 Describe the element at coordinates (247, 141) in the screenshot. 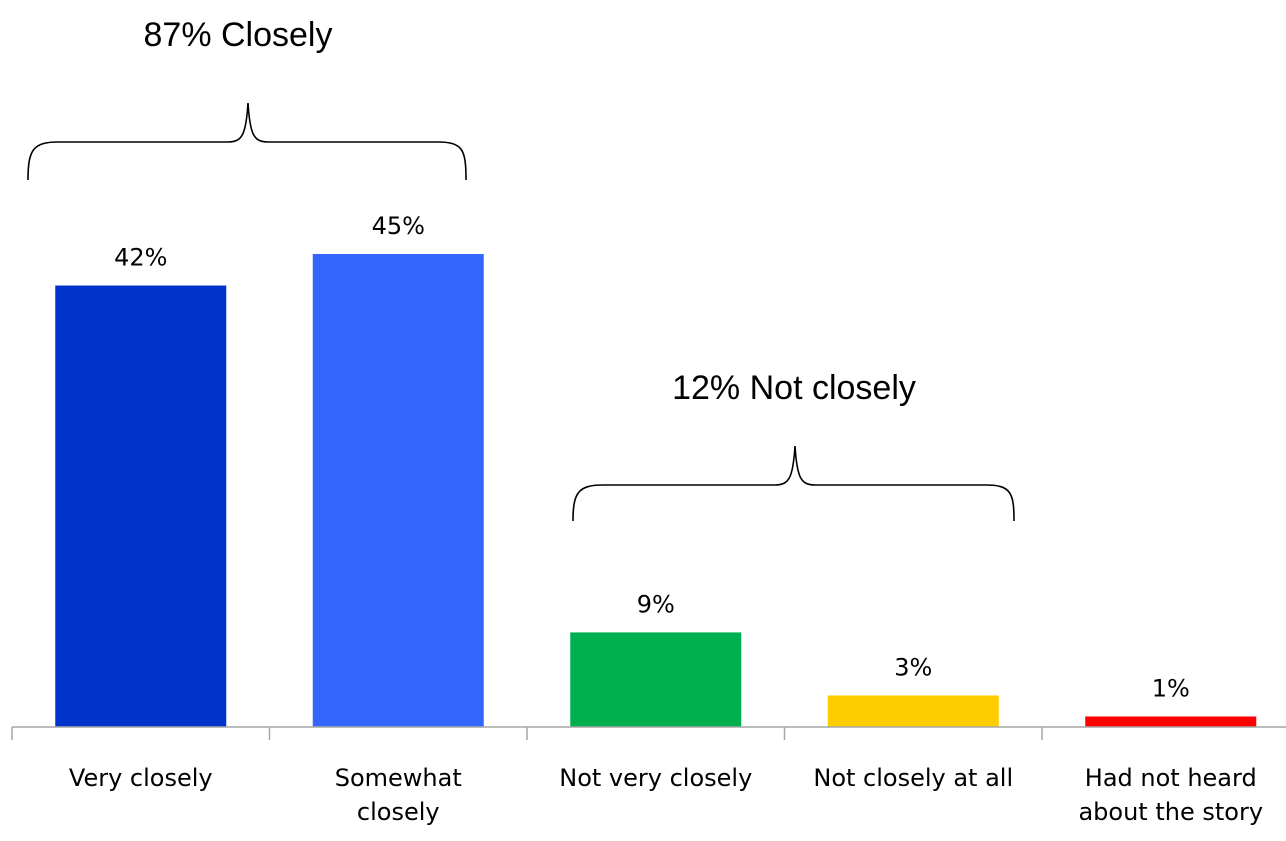

I see `brace-closely` at that location.